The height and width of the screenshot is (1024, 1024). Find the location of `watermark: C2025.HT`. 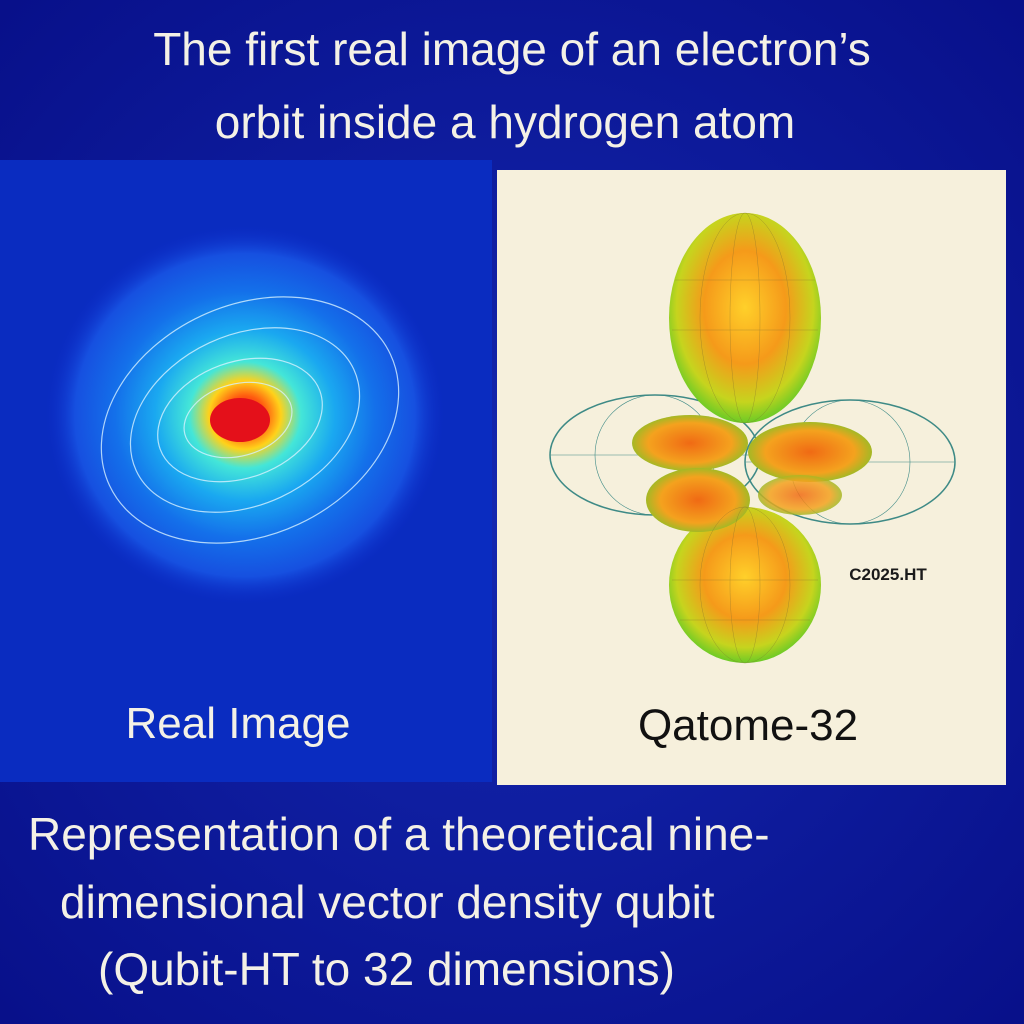

watermark: C2025.HT is located at coordinates (888, 574).